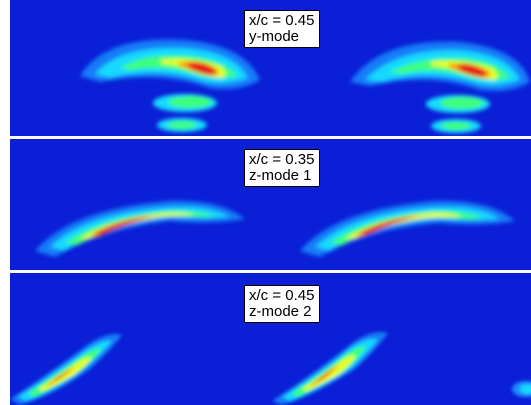  Describe the element at coordinates (330, 368) in the screenshot. I see `tilted-structure-middle` at that location.